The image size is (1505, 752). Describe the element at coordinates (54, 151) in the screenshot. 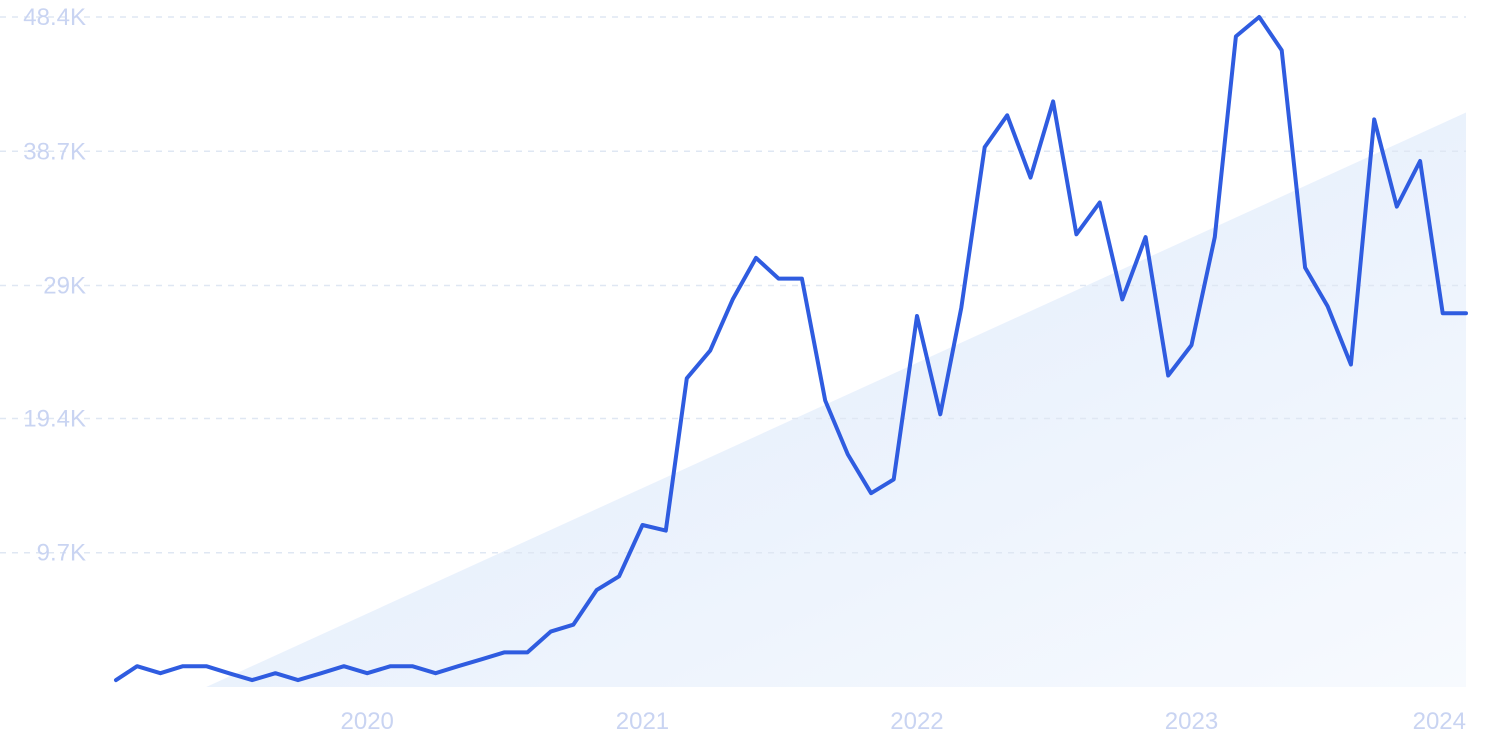

I see `y-tick-label: 38.7K` at that location.